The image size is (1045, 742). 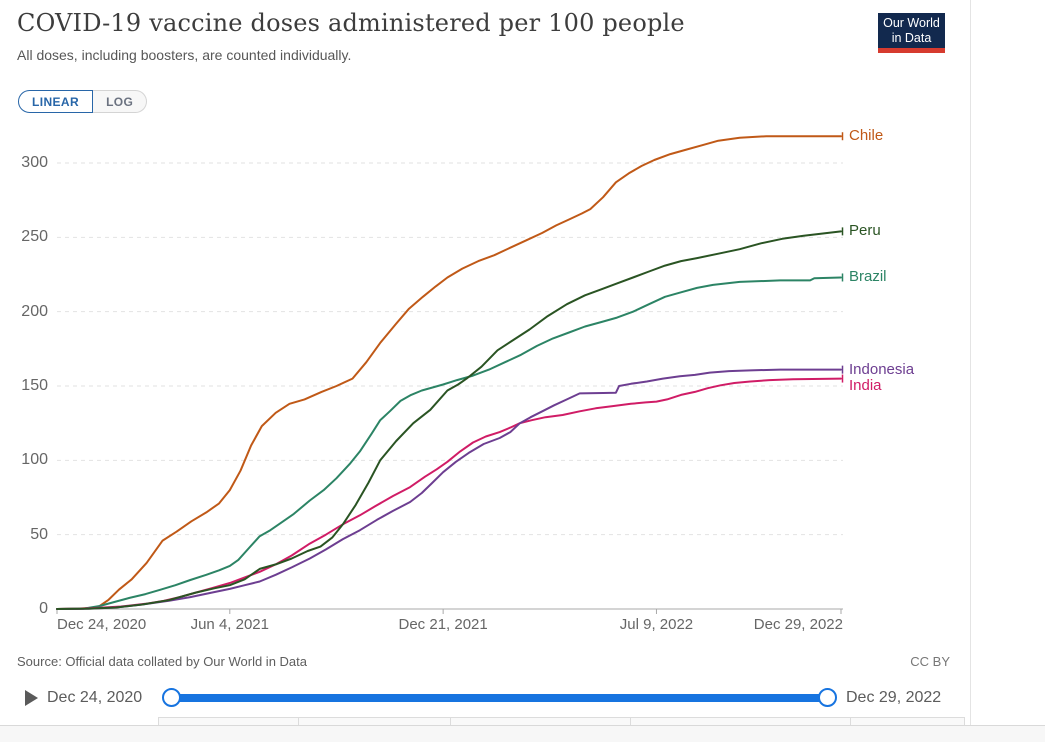 What do you see at coordinates (894, 697) in the screenshot?
I see `timeline-end-date: Dec 29, 2022` at bounding box center [894, 697].